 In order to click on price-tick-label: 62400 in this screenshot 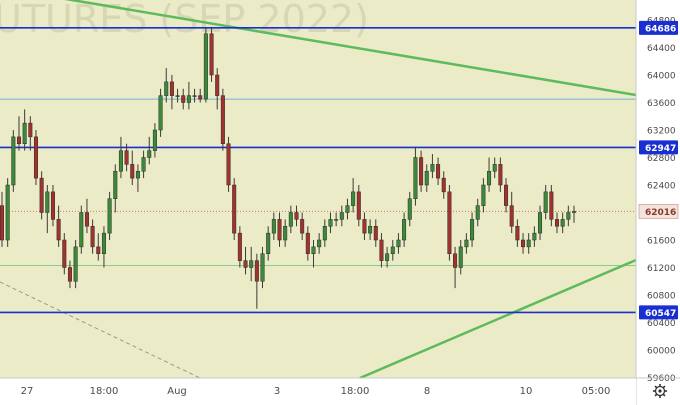, I will do `click(661, 187)`.